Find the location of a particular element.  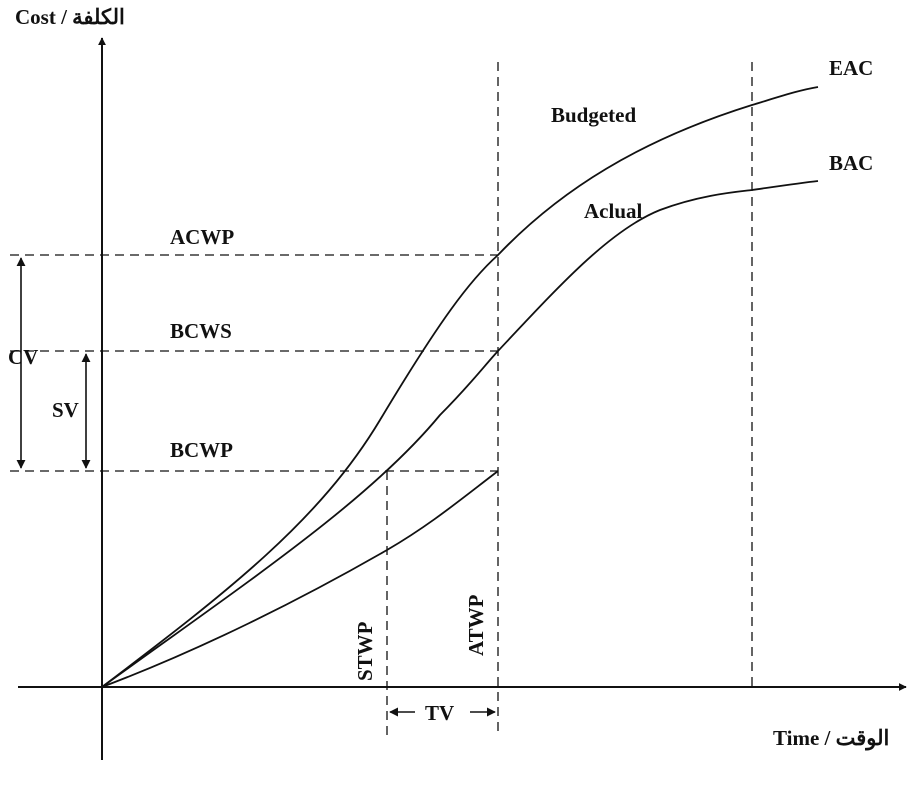

sv-label: SV is located at coordinates (65, 410).